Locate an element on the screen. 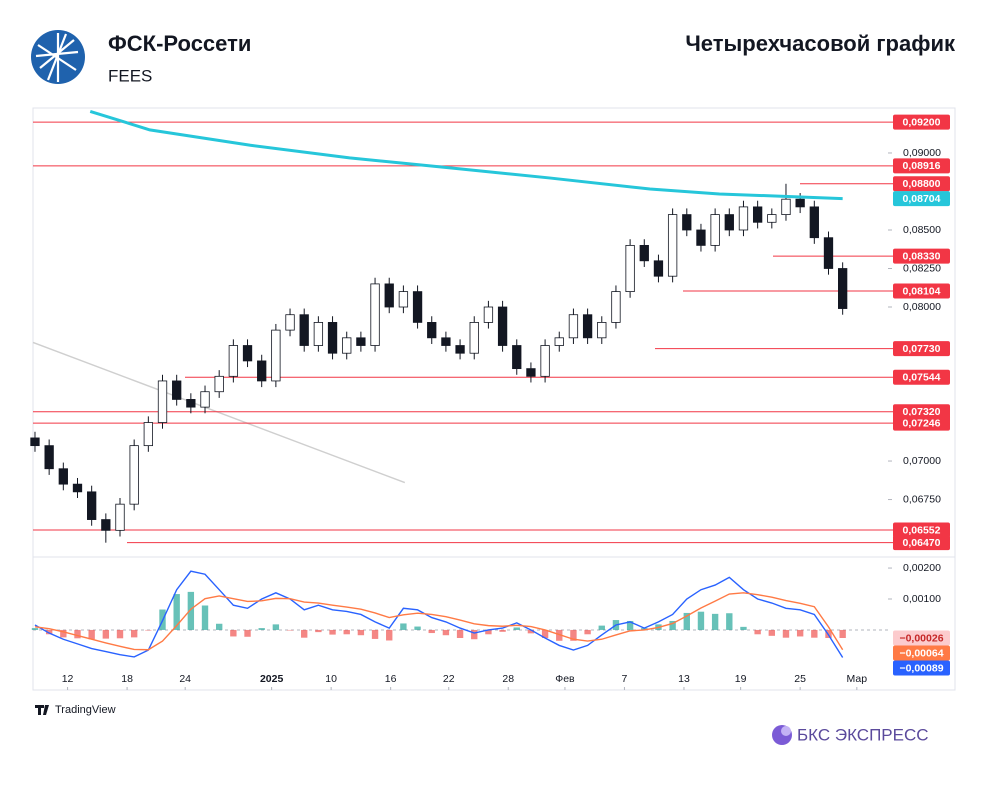  x-tick-label: 18 is located at coordinates (127, 679).